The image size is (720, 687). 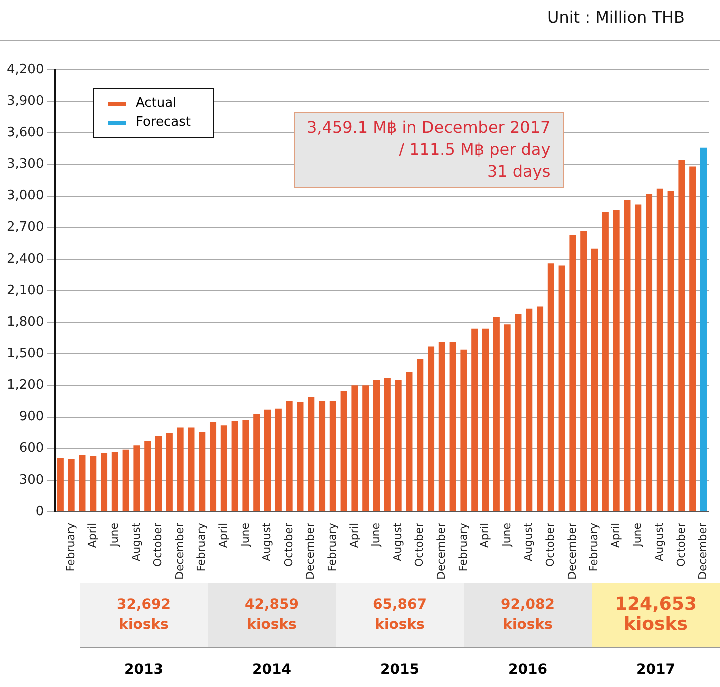 What do you see at coordinates (25, 290) in the screenshot?
I see `y-tick-label: 2,100` at bounding box center [25, 290].